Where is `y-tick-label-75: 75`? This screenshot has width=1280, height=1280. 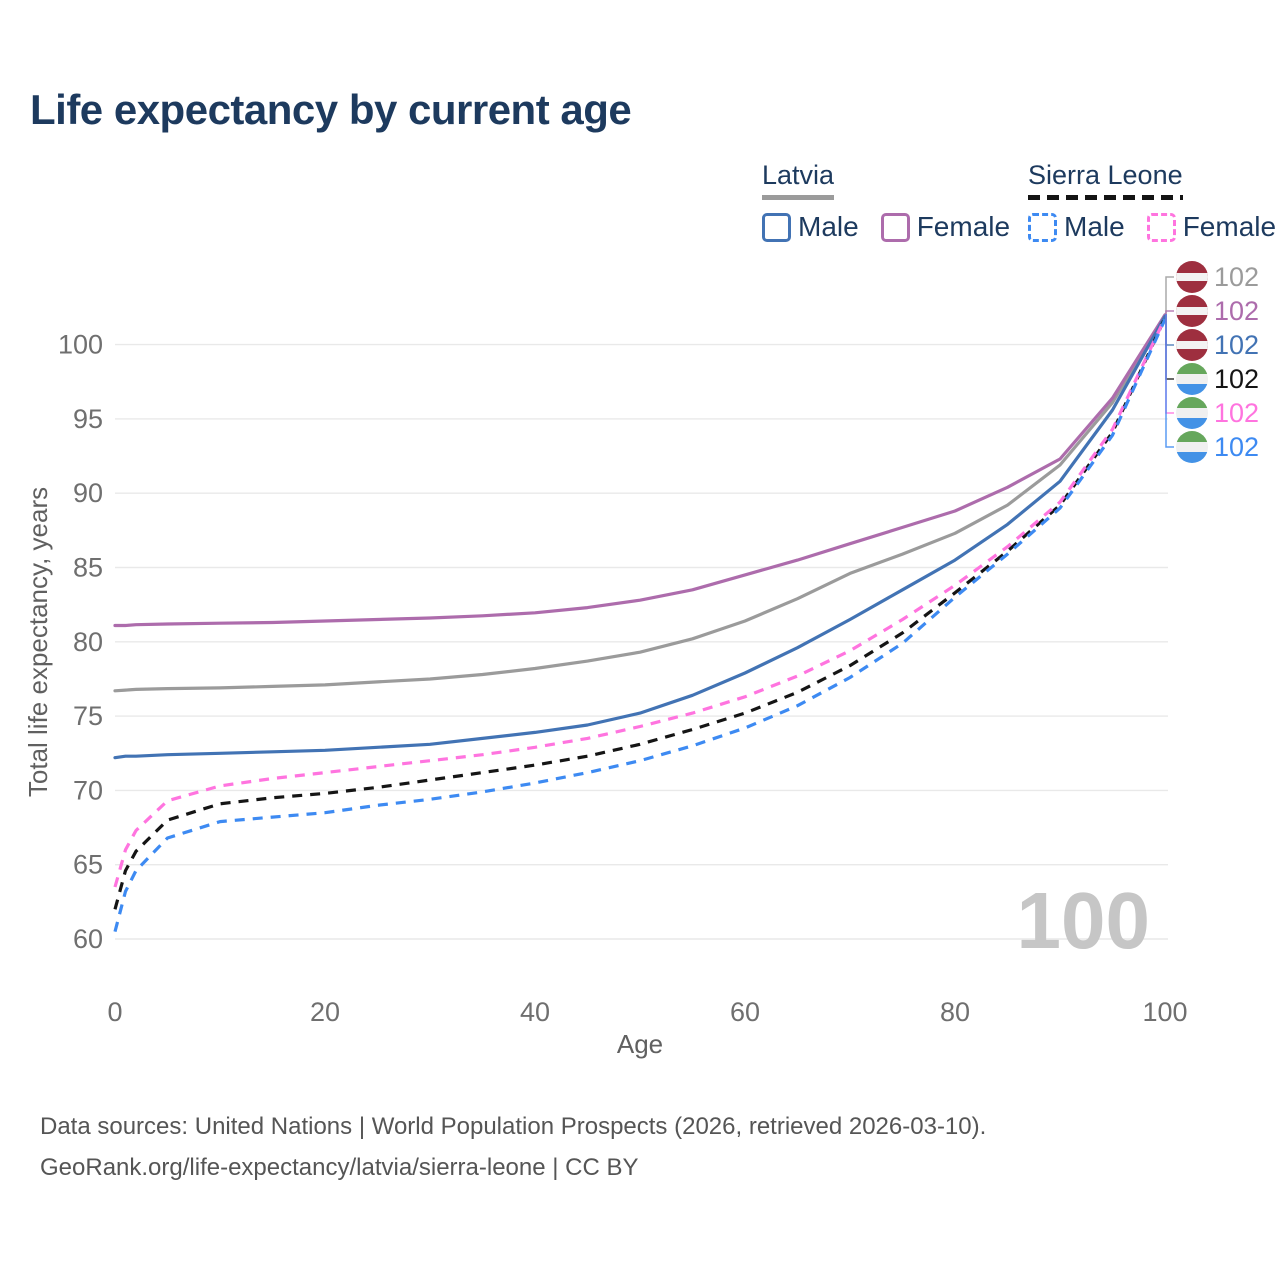
y-tick-label-75: 75 is located at coordinates (88, 716).